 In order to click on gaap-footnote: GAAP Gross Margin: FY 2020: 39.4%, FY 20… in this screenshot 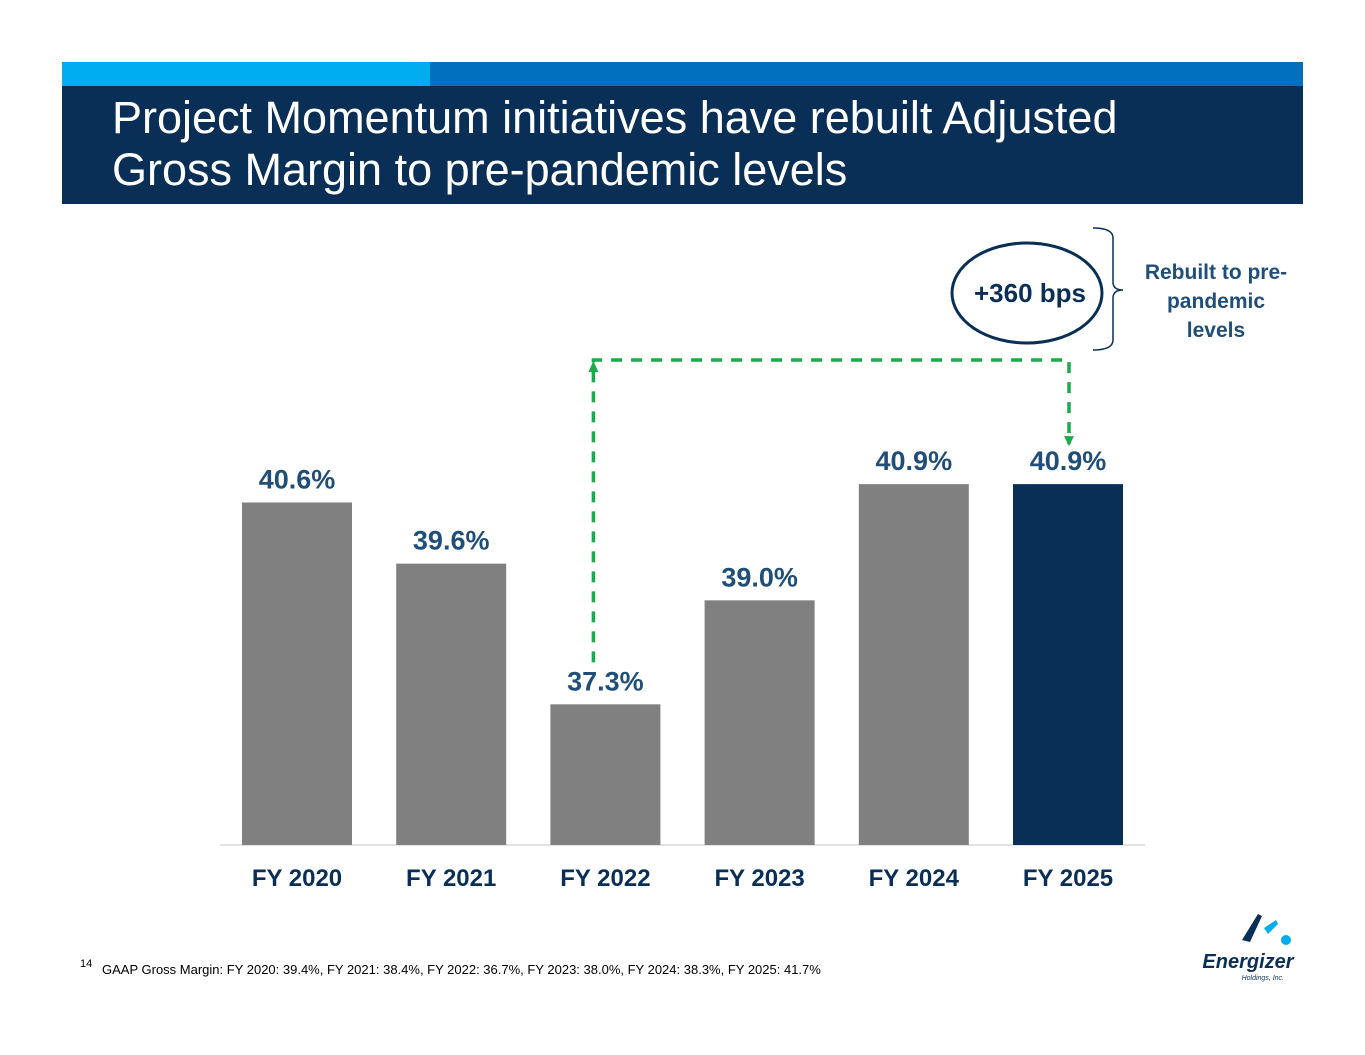, I will do `click(461, 969)`.